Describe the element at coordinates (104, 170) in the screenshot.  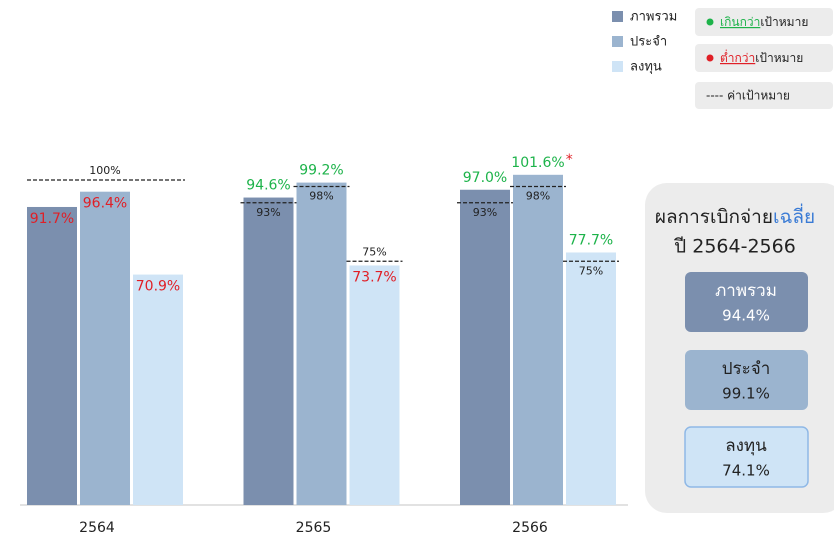
I see `target-label: 100%` at that location.